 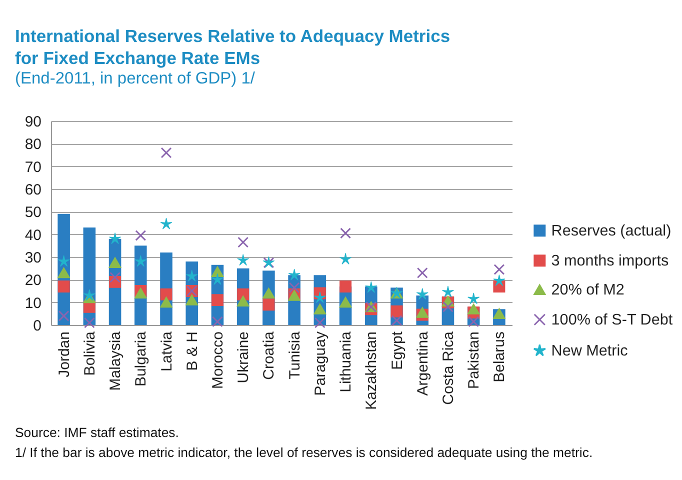 What do you see at coordinates (33, 235) in the screenshot?
I see `y-tick-label: 40` at bounding box center [33, 235].